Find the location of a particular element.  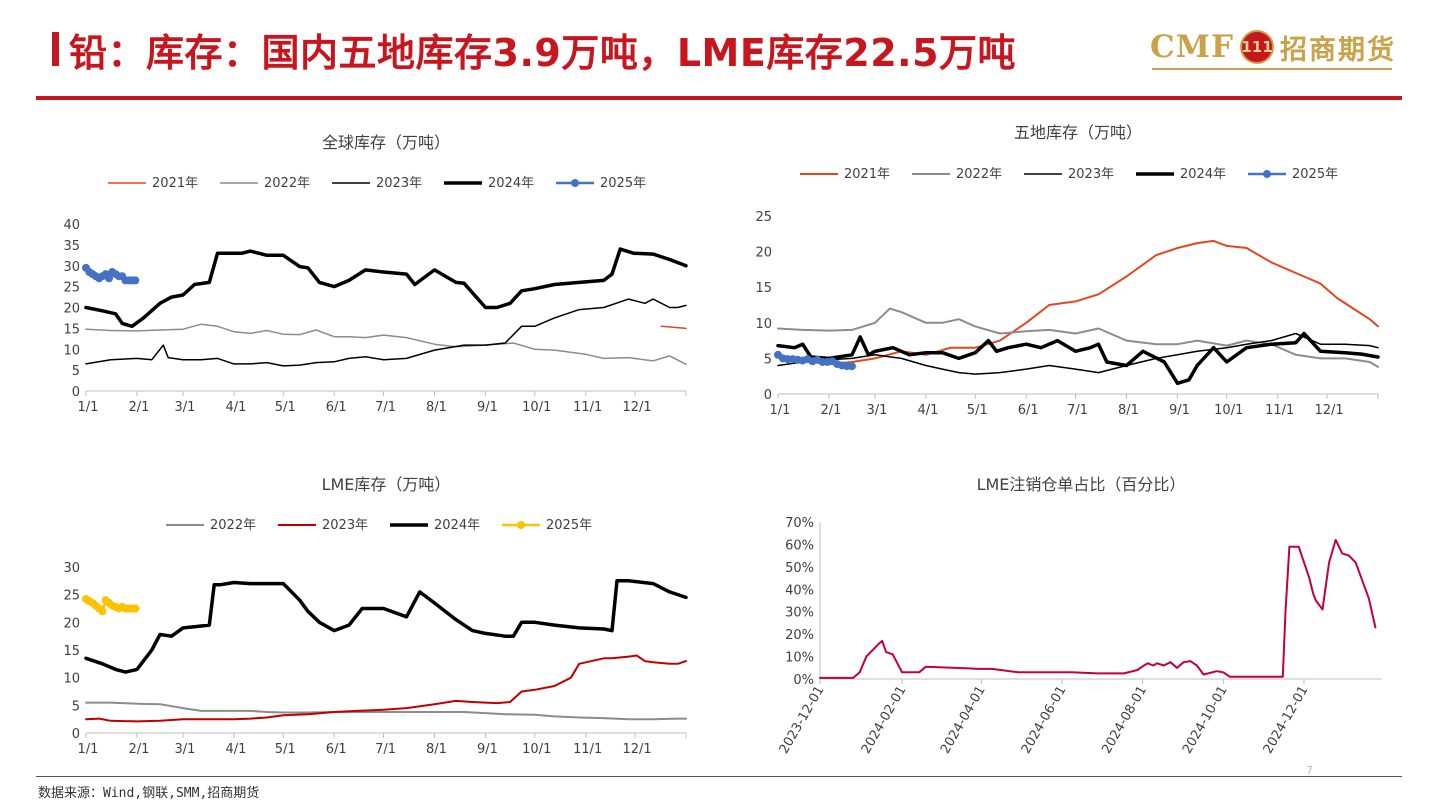

cmf-logo: CMF 111 招商期货 is located at coordinates (1273, 47).